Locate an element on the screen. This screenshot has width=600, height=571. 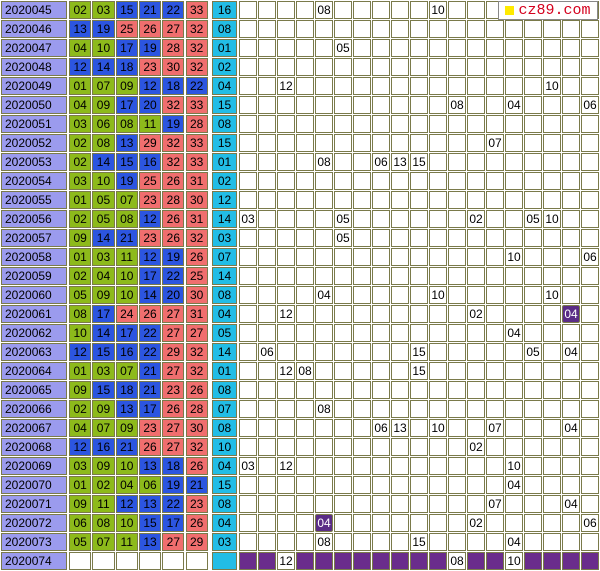
red-ball-cell: 01 is located at coordinates (80, 485).